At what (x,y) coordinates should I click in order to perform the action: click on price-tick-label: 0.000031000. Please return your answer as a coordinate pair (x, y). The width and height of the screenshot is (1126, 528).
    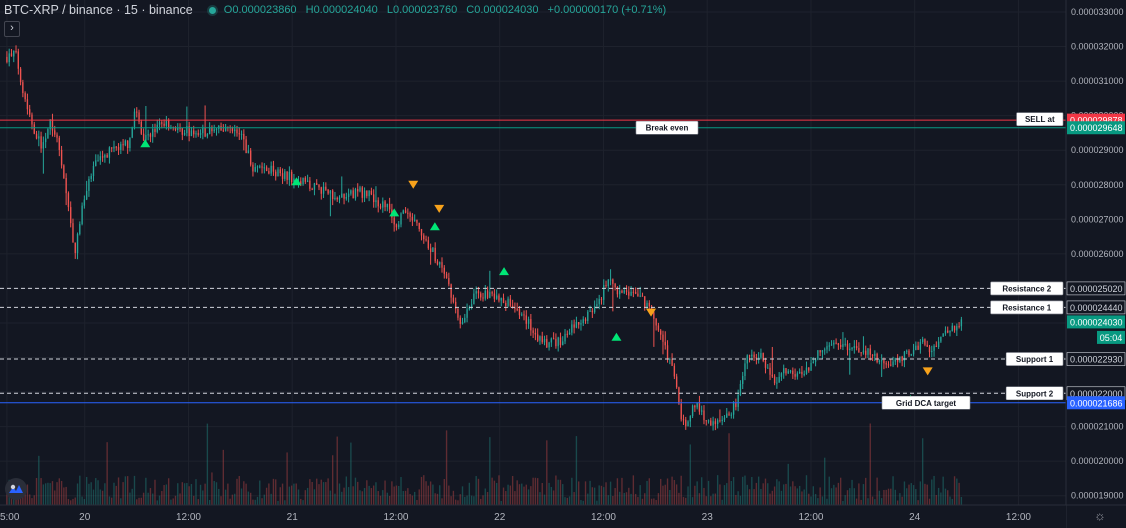
    Looking at the image, I should click on (1097, 81).